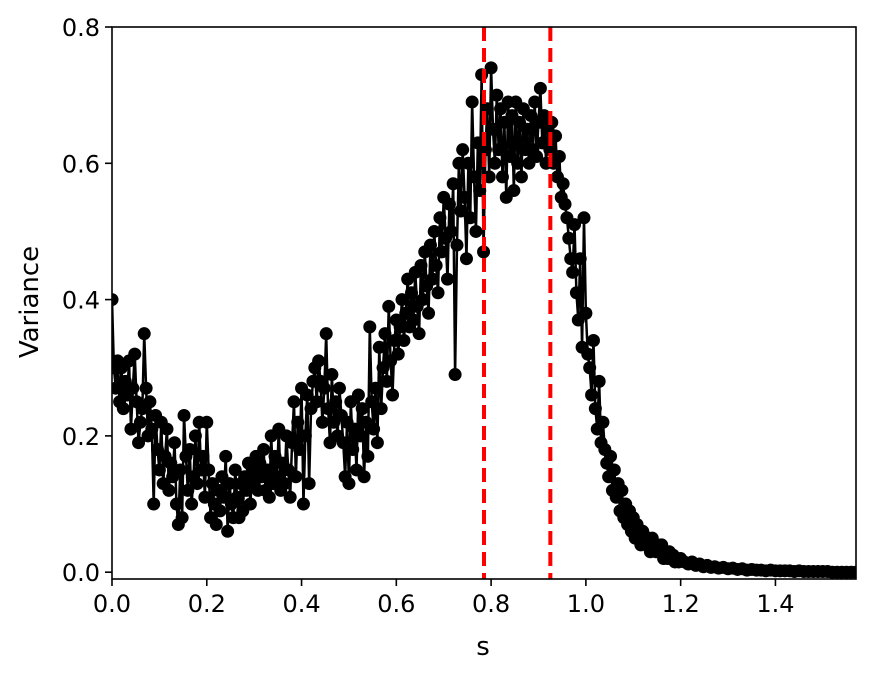 The height and width of the screenshot is (679, 872). I want to click on x-tick-label: 0.8, so click(491, 604).